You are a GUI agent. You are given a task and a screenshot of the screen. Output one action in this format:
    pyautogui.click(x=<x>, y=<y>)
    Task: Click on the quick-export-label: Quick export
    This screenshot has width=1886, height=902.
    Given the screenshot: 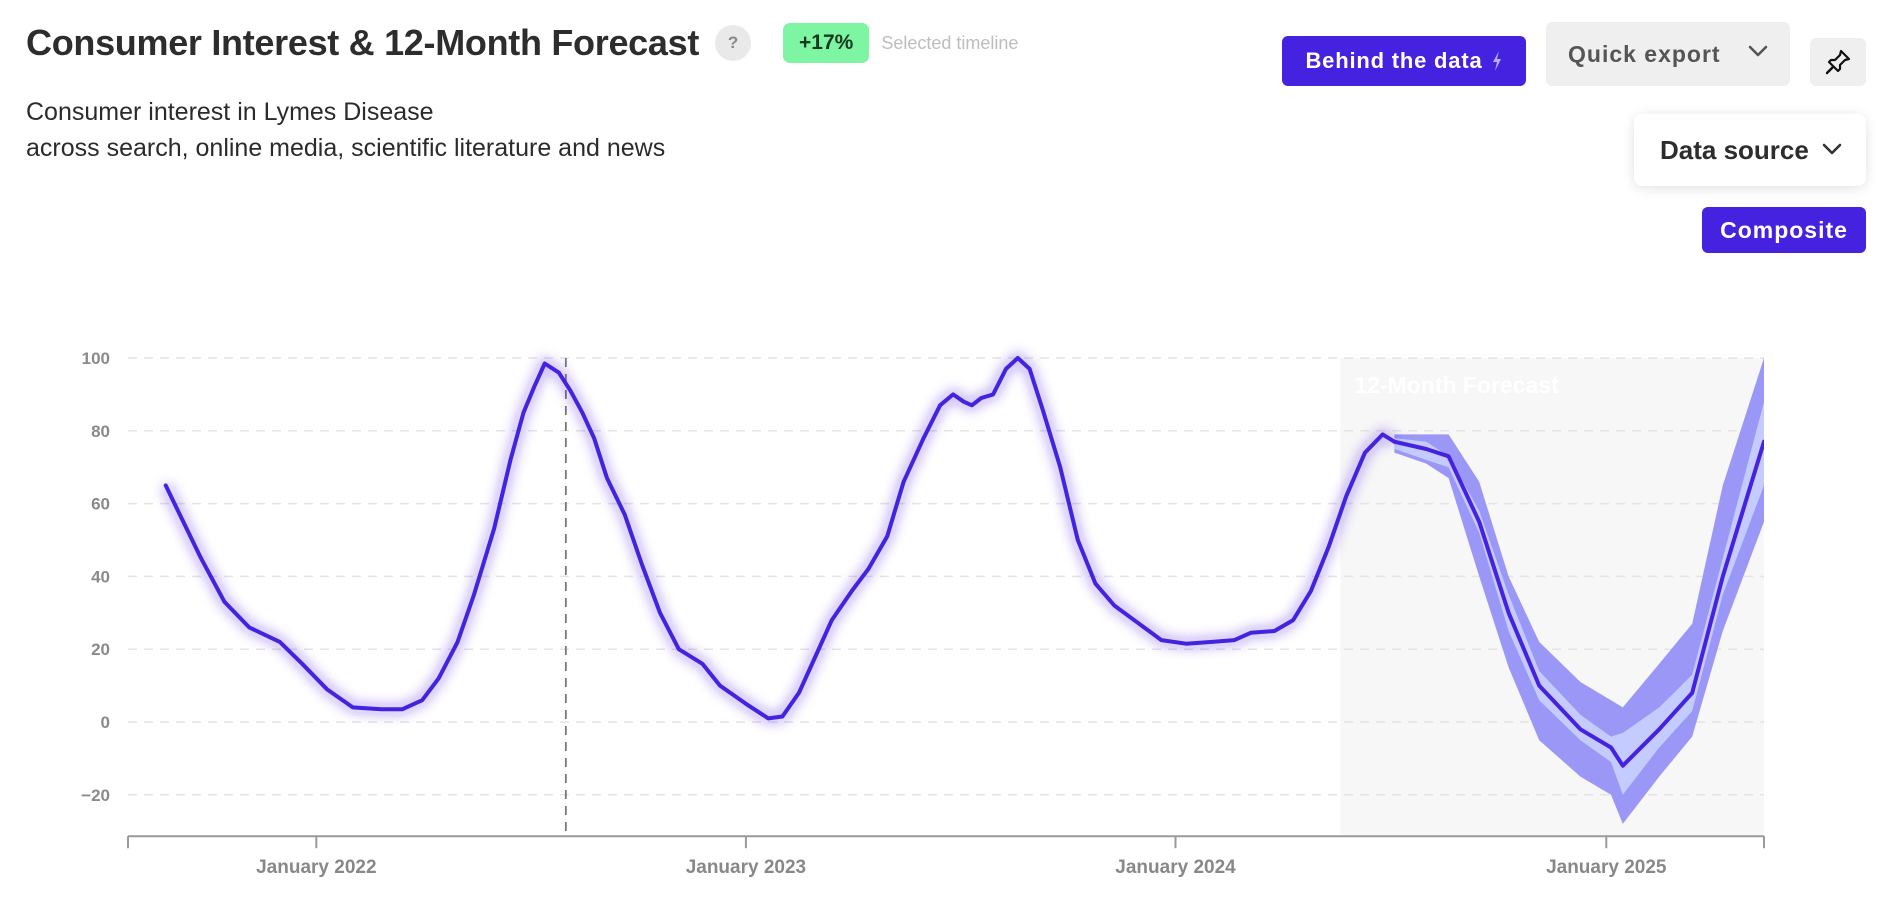 What is the action you would take?
    pyautogui.click(x=1644, y=53)
    